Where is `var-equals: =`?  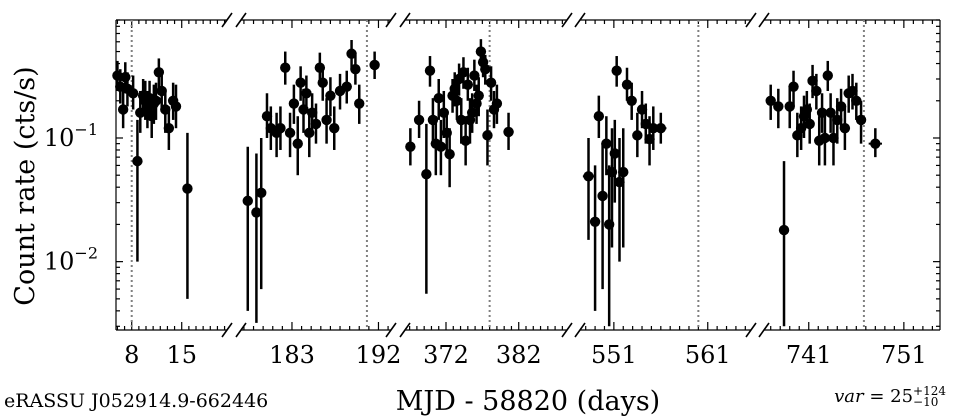
var-equals: = is located at coordinates (877, 396).